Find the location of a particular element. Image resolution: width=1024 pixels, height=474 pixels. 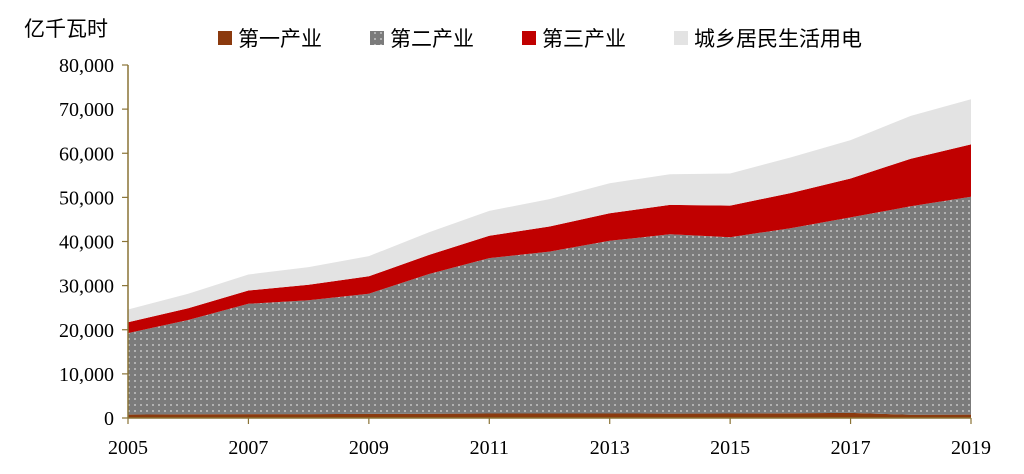

legend-label-3: 城乡居民生活用电 is located at coordinates (778, 39).